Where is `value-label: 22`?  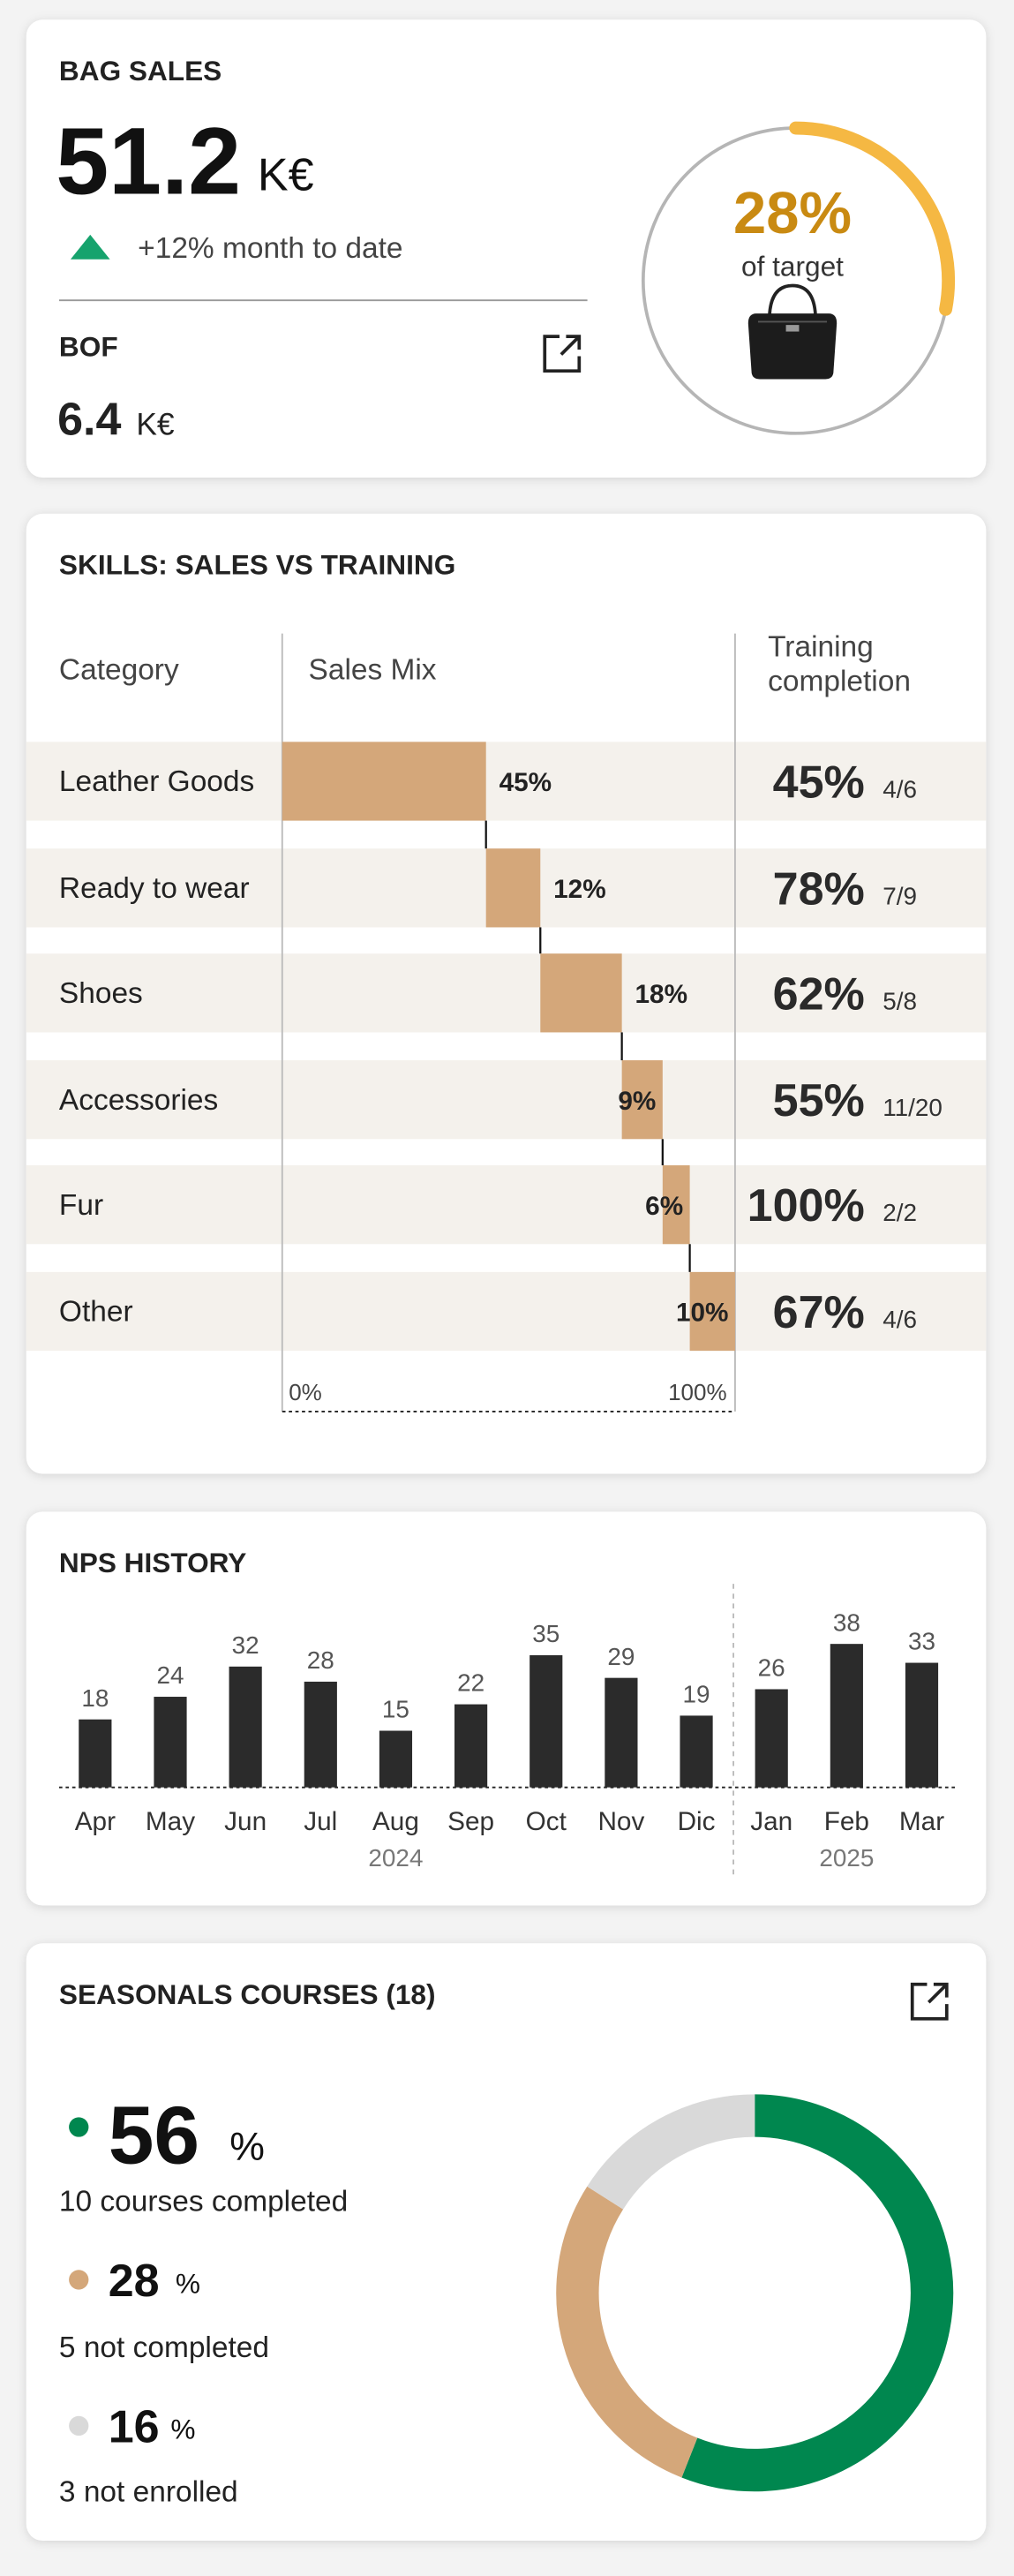 value-label: 22 is located at coordinates (470, 1683).